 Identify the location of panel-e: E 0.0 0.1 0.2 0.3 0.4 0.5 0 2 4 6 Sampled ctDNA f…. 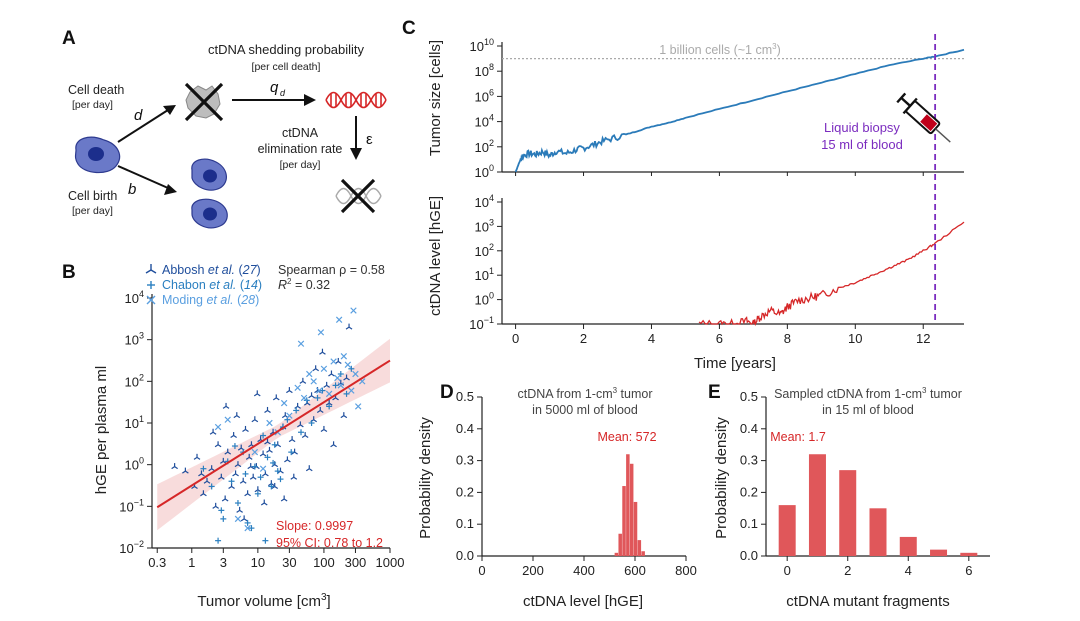
(849, 496).